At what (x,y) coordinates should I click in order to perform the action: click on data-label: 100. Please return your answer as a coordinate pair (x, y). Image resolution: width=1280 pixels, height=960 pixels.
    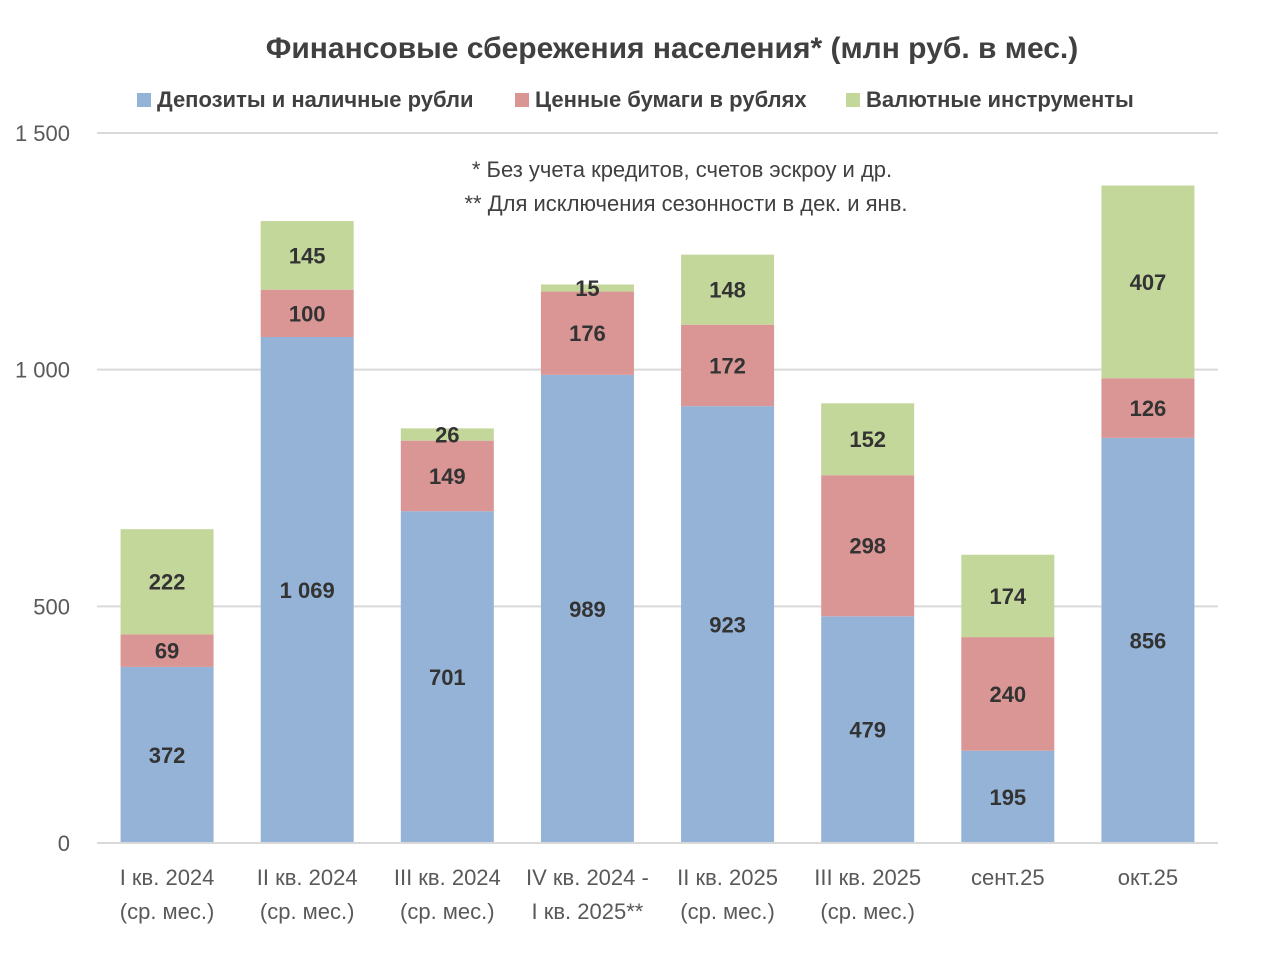
    Looking at the image, I should click on (307, 313).